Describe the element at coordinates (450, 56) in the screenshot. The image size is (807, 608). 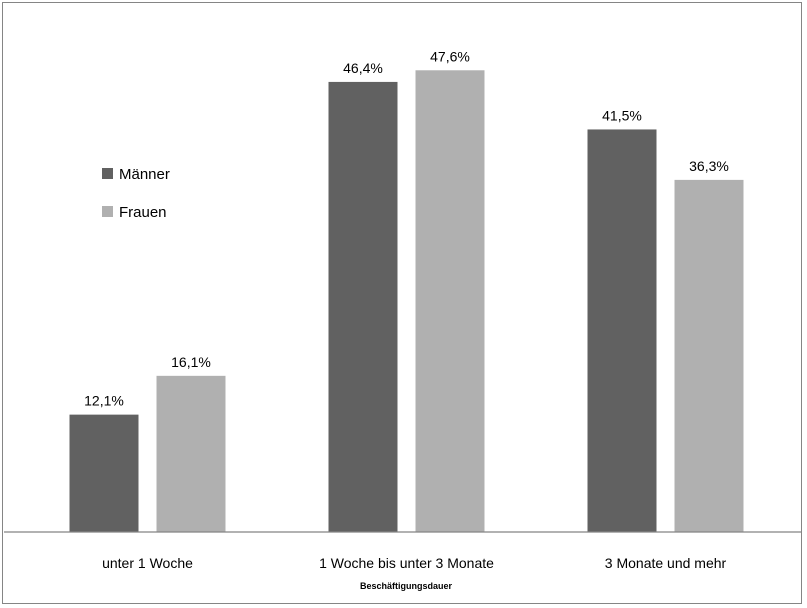
I see `data-label-frauen-1: 47,6%` at that location.